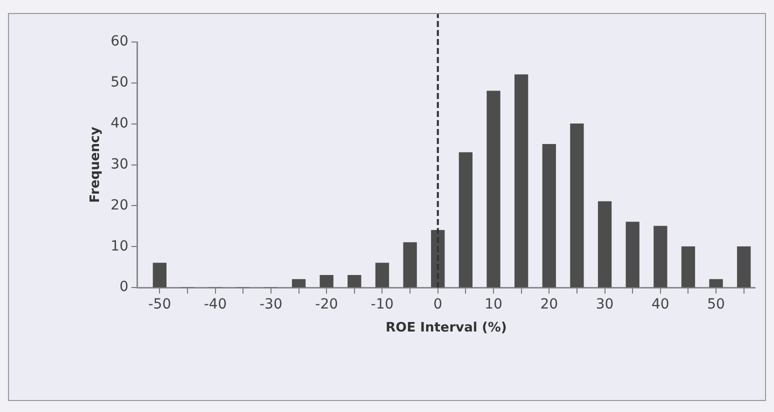 The width and height of the screenshot is (774, 412). Describe the element at coordinates (271, 304) in the screenshot. I see `x-tick-label: -30` at that location.